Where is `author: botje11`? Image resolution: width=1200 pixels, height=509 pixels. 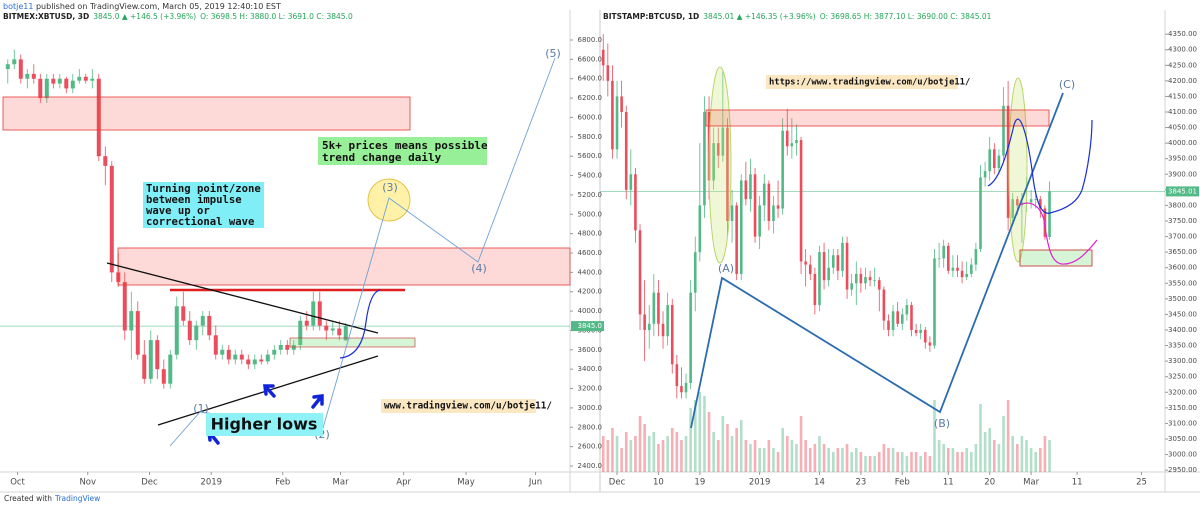
author: botje11 is located at coordinates (18, 6).